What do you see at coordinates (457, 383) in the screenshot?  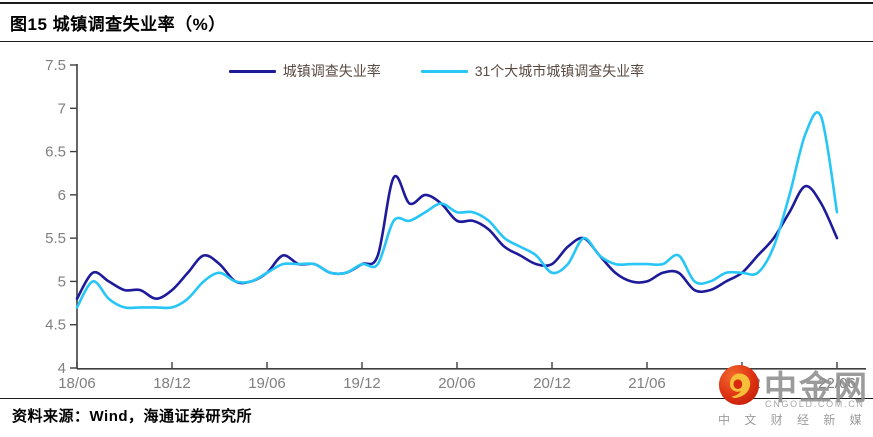 I see `x-tick-label: 20/06` at bounding box center [457, 383].